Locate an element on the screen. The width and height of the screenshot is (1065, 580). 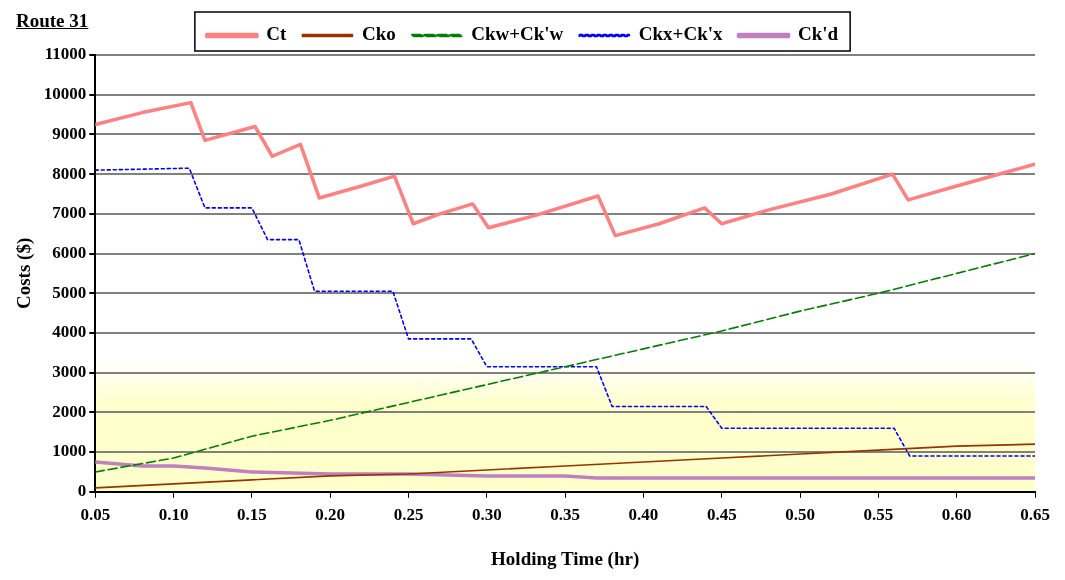
y-tick-label: 5000 is located at coordinates (69, 292).